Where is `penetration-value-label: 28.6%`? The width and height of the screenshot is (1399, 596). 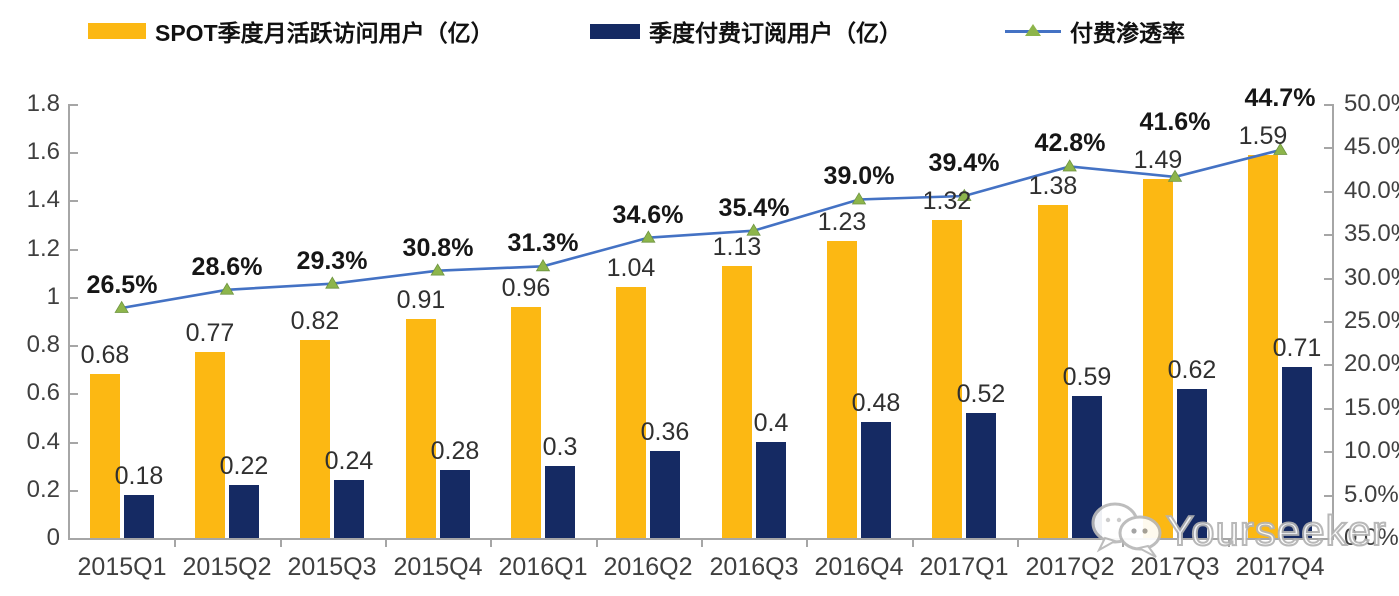
penetration-value-label: 28.6% is located at coordinates (227, 267).